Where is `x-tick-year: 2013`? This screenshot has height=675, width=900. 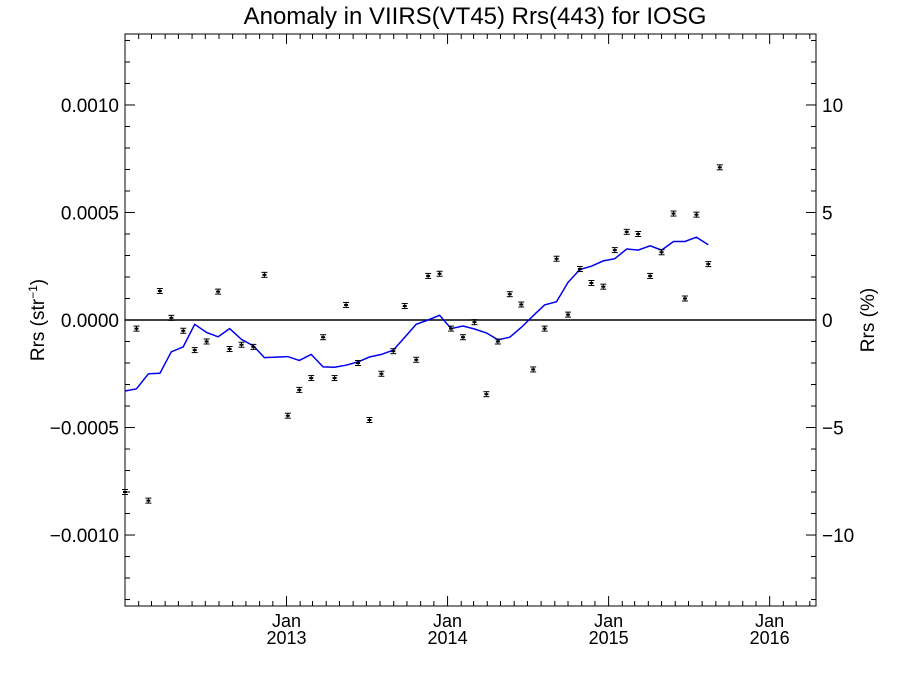 x-tick-year: 2013 is located at coordinates (286, 638).